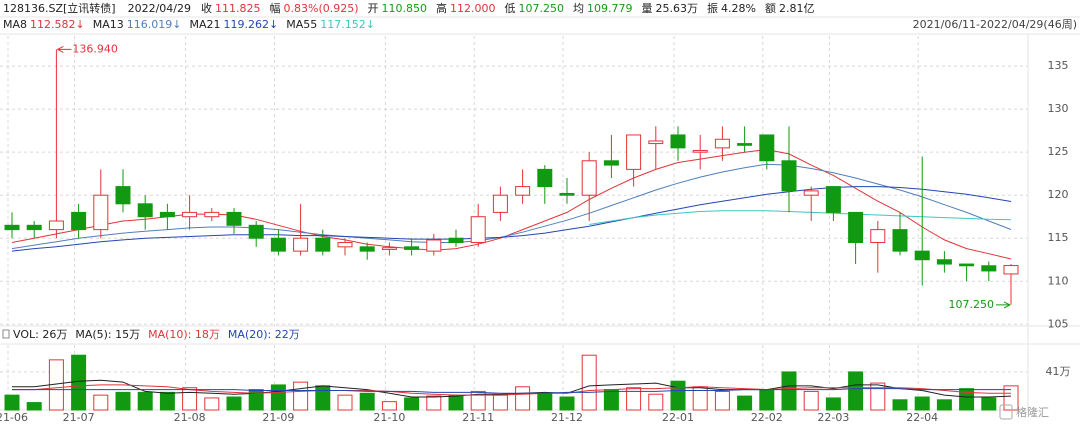  What do you see at coordinates (154, 24) in the screenshot?
I see `legend-value: 116.019↓` at bounding box center [154, 24].